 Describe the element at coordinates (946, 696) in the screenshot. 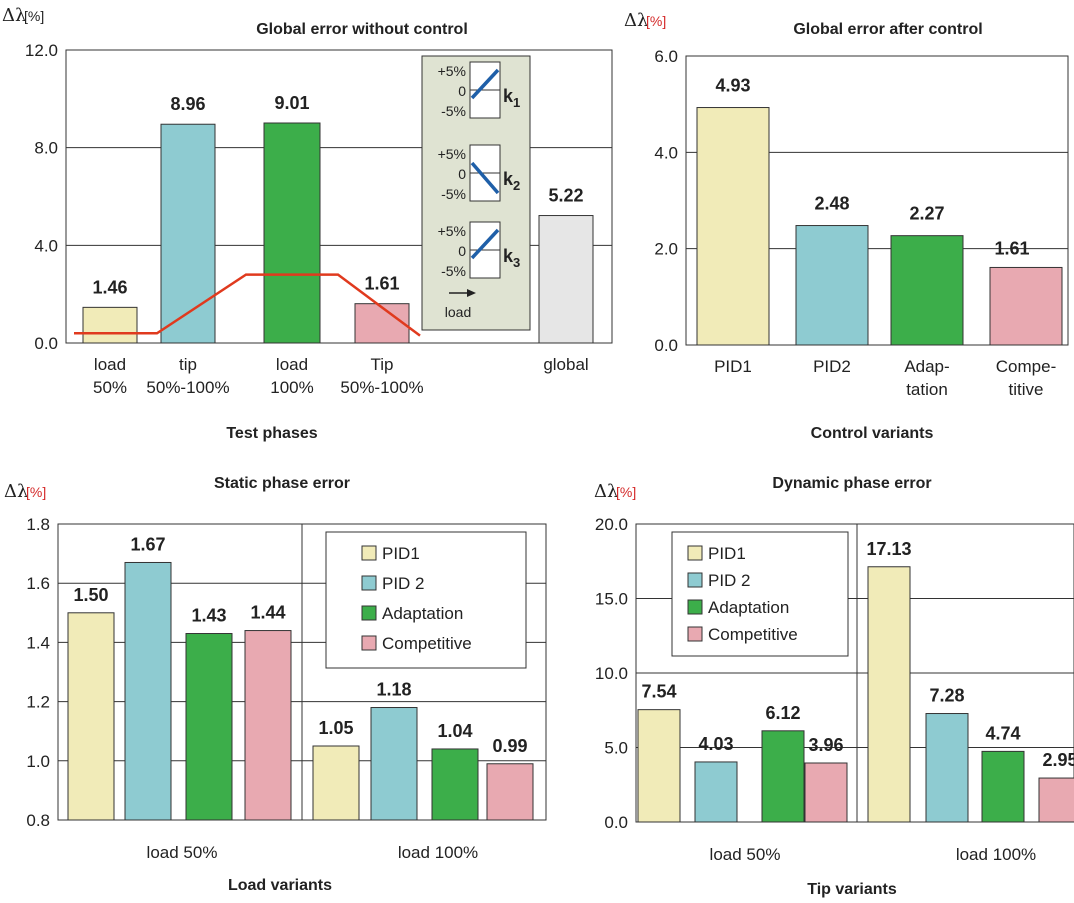

I see `bar-value-label: 7.28` at that location.